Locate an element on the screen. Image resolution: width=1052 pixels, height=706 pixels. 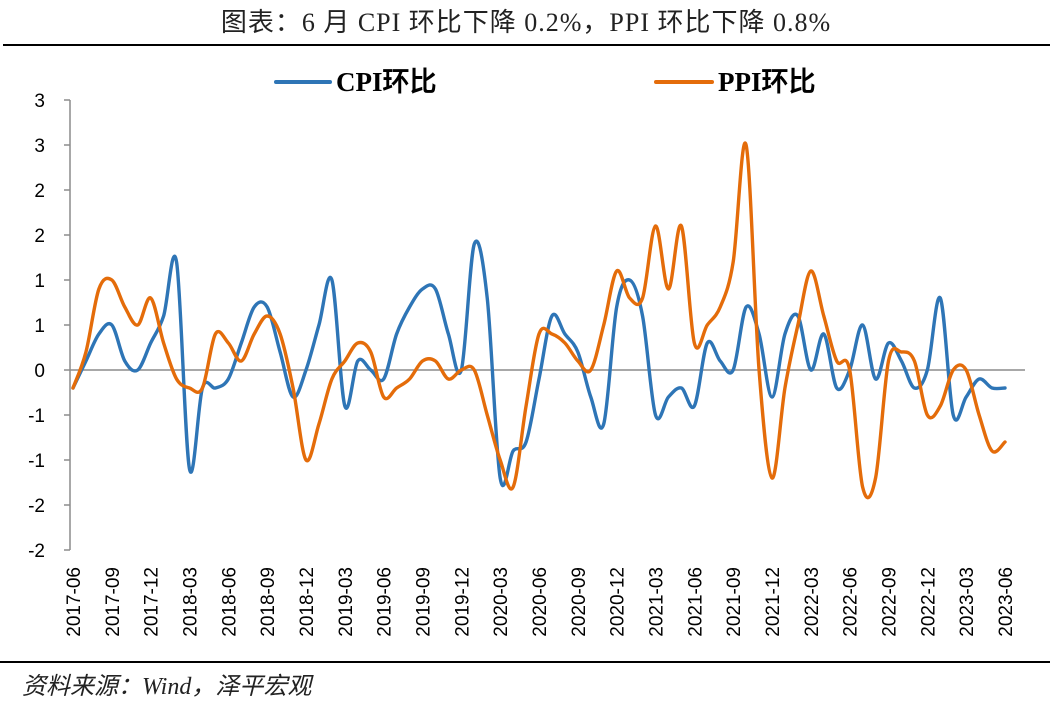
x-tick-label: 2020-12 is located at coordinates (618, 602).